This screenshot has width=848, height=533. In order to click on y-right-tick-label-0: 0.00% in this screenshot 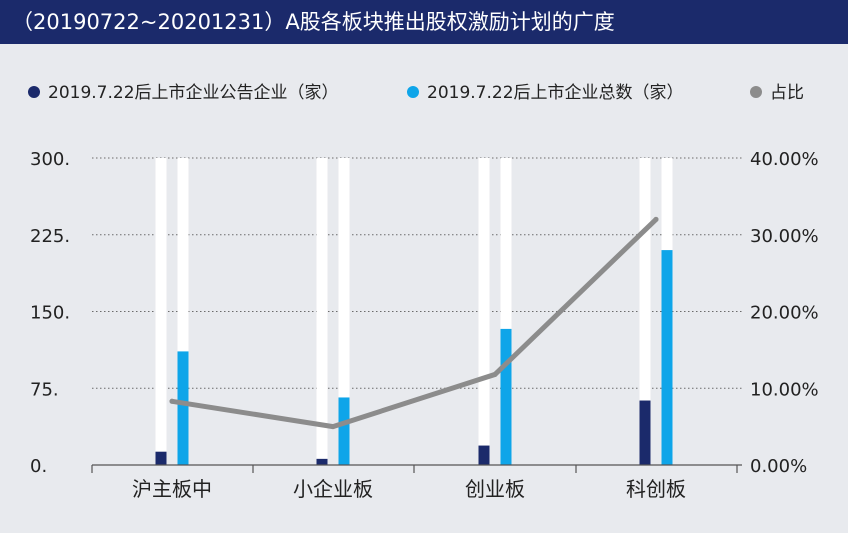, I will do `click(778, 466)`.